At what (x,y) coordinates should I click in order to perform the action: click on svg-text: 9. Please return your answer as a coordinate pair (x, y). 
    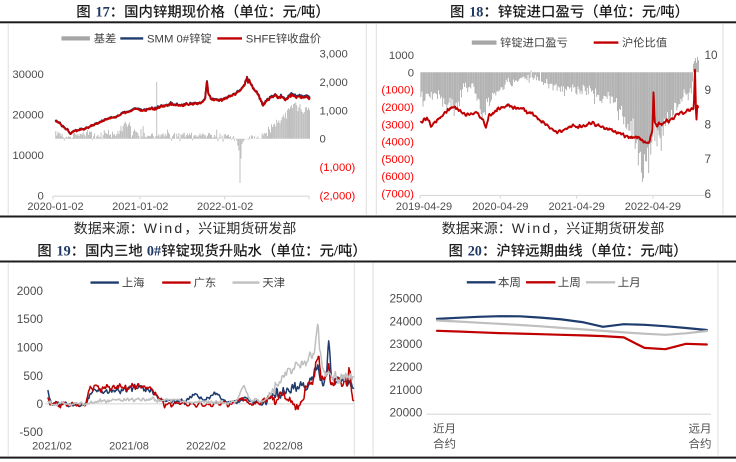
    Looking at the image, I should click on (708, 90).